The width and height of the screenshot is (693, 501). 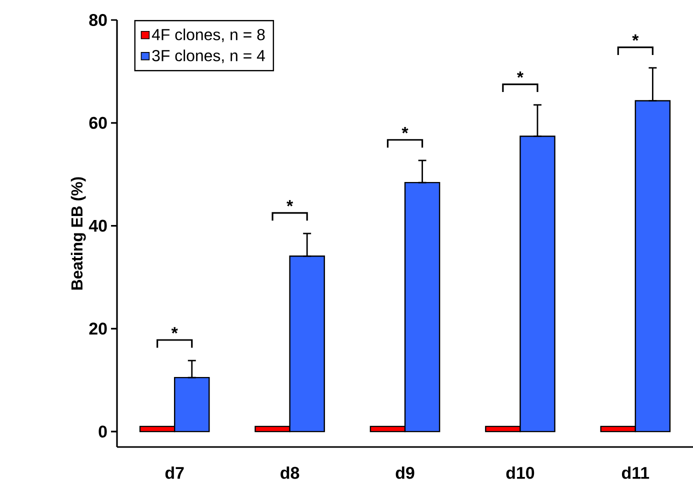 What do you see at coordinates (174, 472) in the screenshot?
I see `x-tick-label: d7` at bounding box center [174, 472].